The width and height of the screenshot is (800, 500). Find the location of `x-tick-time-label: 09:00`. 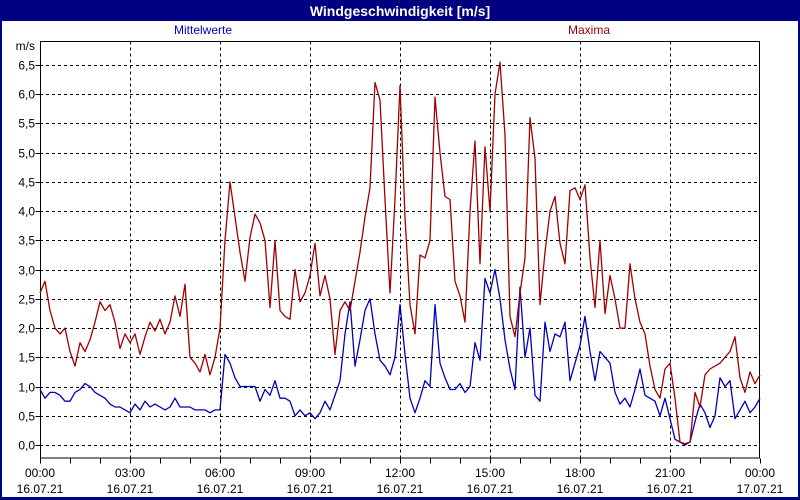

x-tick-time-label: 09:00 is located at coordinates (310, 473).